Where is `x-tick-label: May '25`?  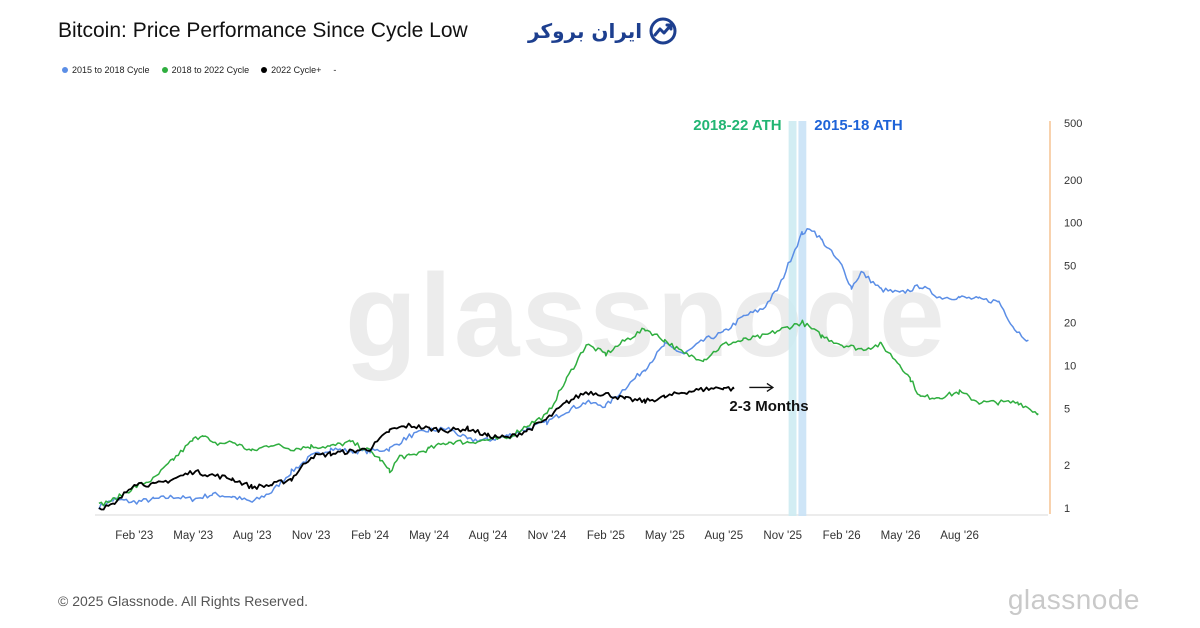
x-tick-label: May '25 is located at coordinates (665, 536).